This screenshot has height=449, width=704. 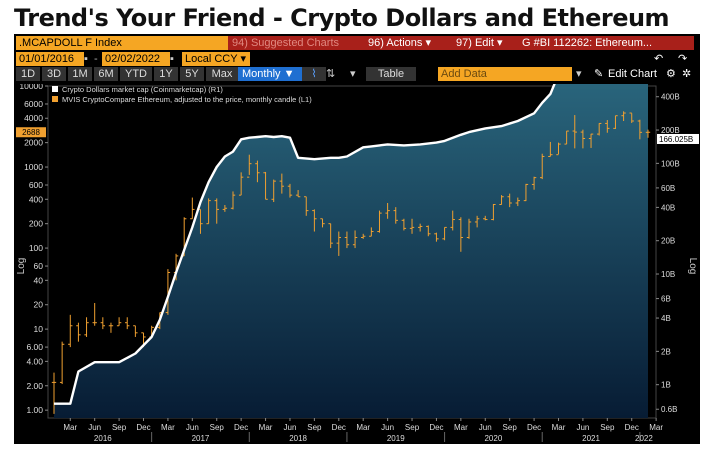 I want to click on edit-chart-button: Edit Chart, so click(x=632, y=74).